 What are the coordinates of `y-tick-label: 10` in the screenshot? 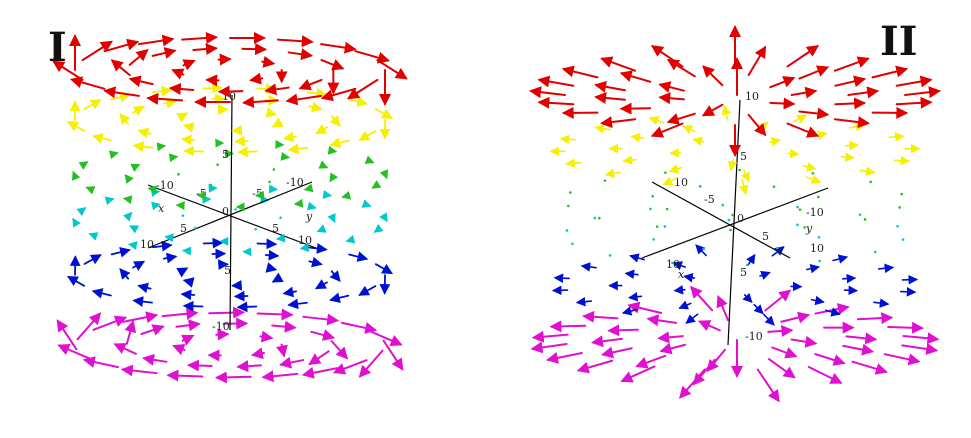 It's located at (305, 240).